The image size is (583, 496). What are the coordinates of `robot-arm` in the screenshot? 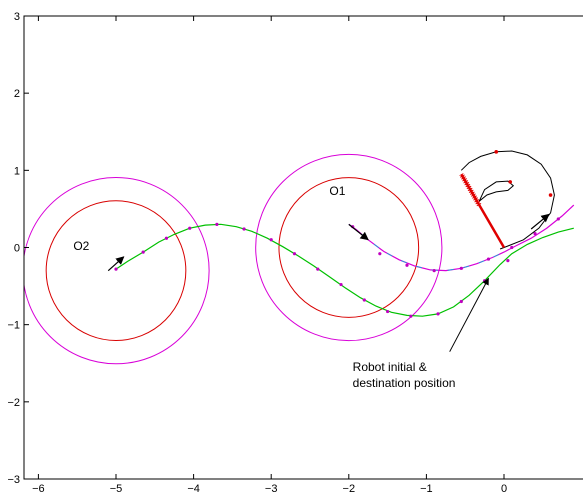 It's located at (483, 211).